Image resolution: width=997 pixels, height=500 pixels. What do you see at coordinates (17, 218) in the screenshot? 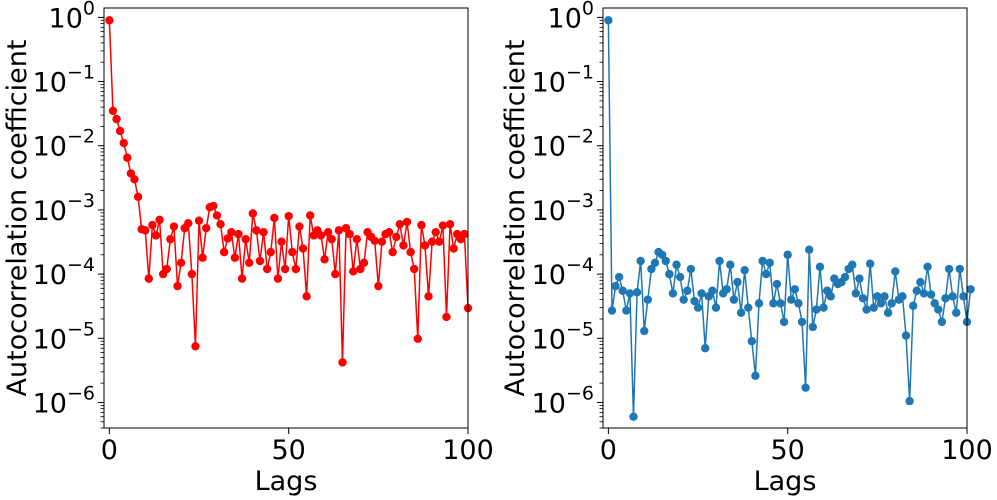
I see `y-axis-label: Autocorrelation coefficient` at bounding box center [17, 218].